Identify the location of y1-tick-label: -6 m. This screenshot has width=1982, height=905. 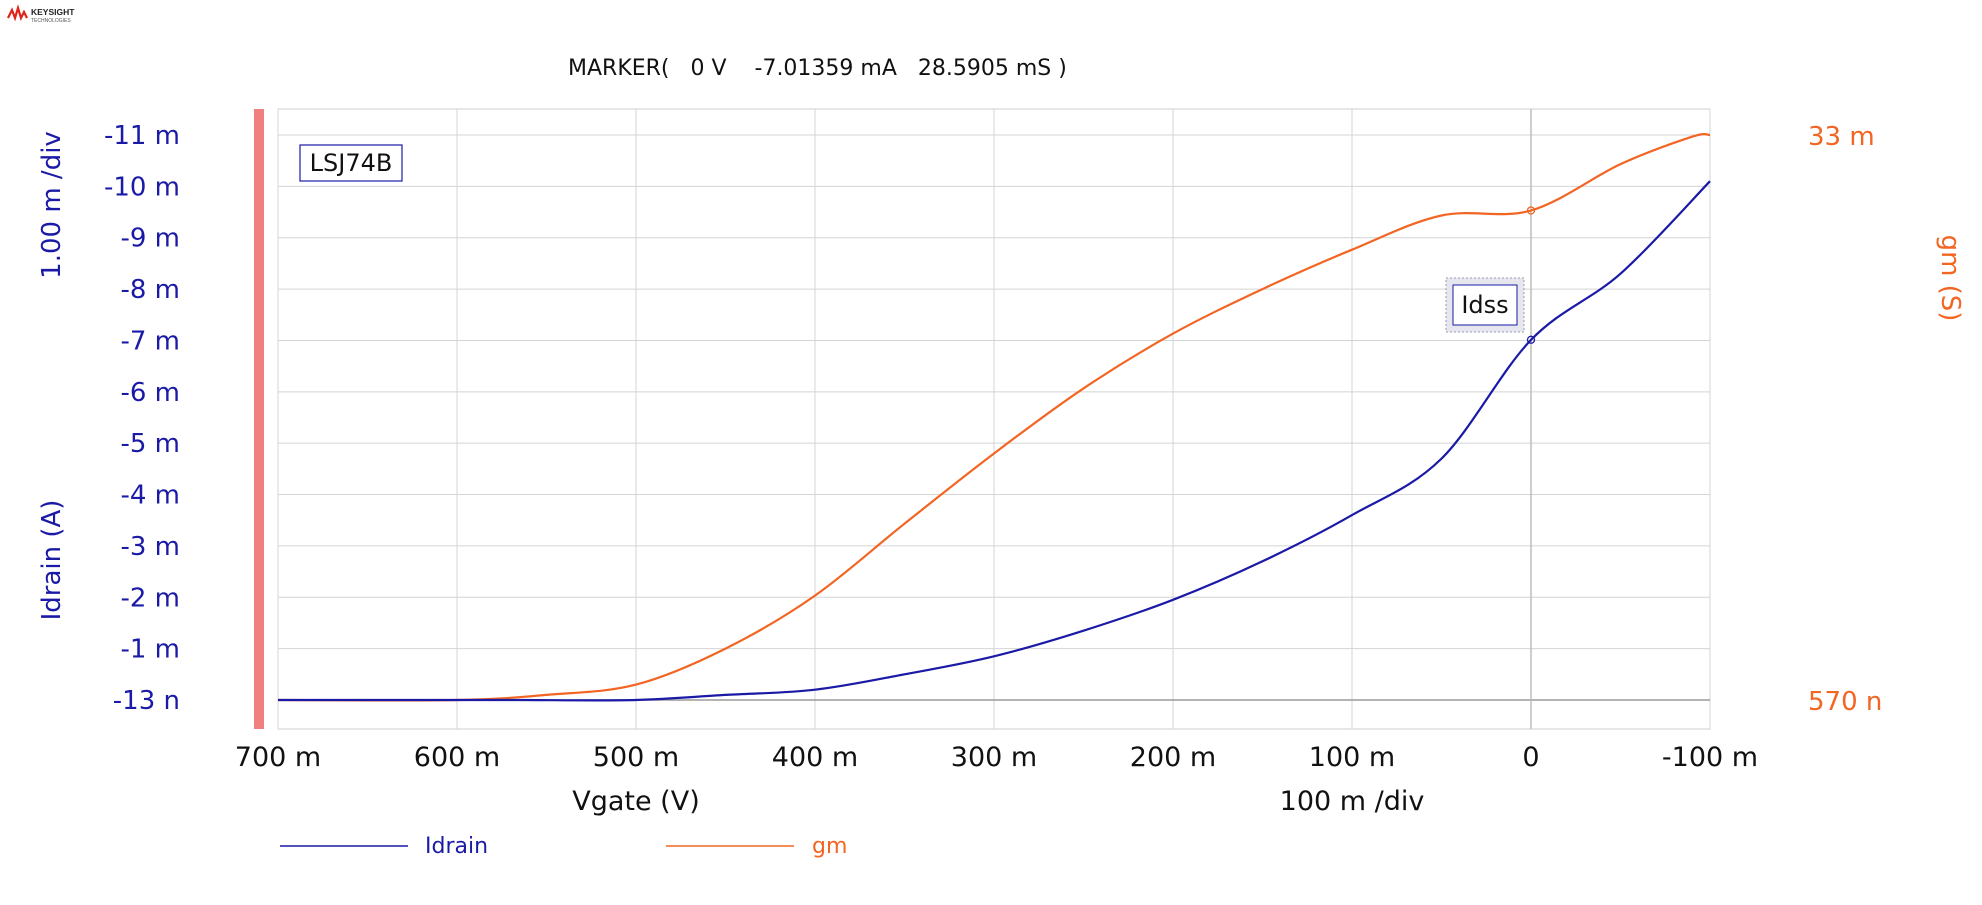
(150, 393).